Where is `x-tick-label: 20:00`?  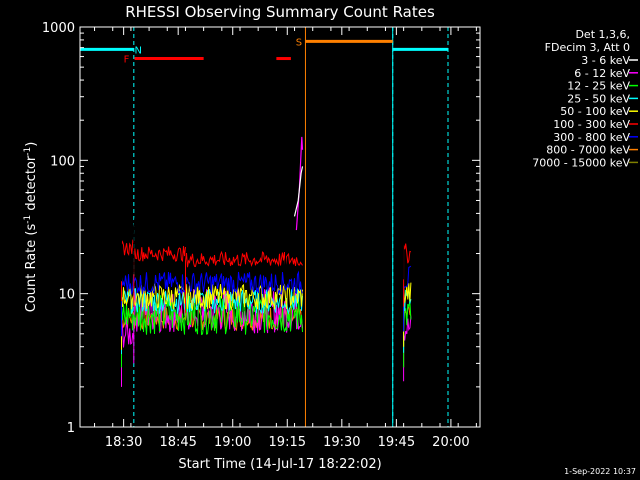
x-tick-label: 20:00 is located at coordinates (450, 442).